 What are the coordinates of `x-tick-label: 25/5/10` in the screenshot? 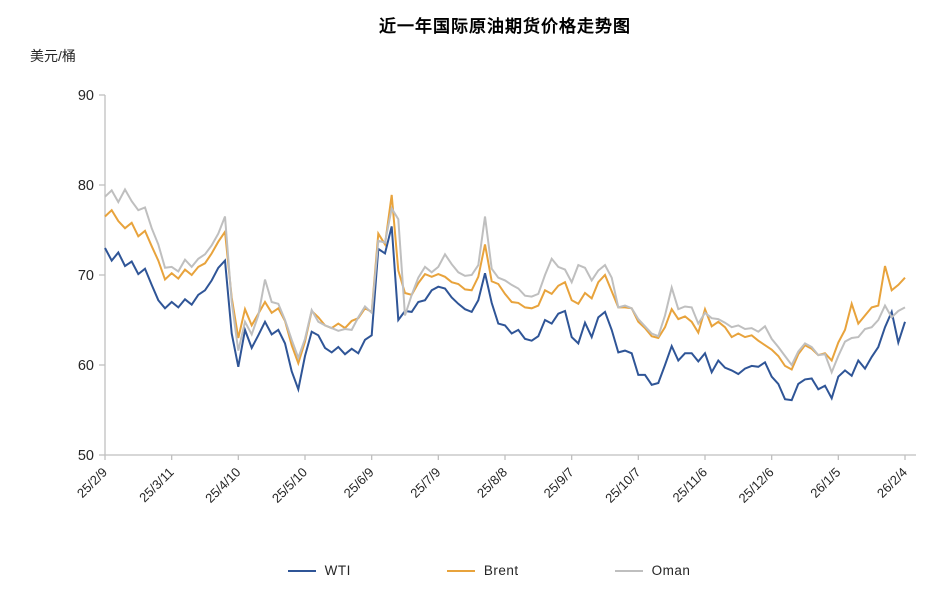 It's located at (289, 485).